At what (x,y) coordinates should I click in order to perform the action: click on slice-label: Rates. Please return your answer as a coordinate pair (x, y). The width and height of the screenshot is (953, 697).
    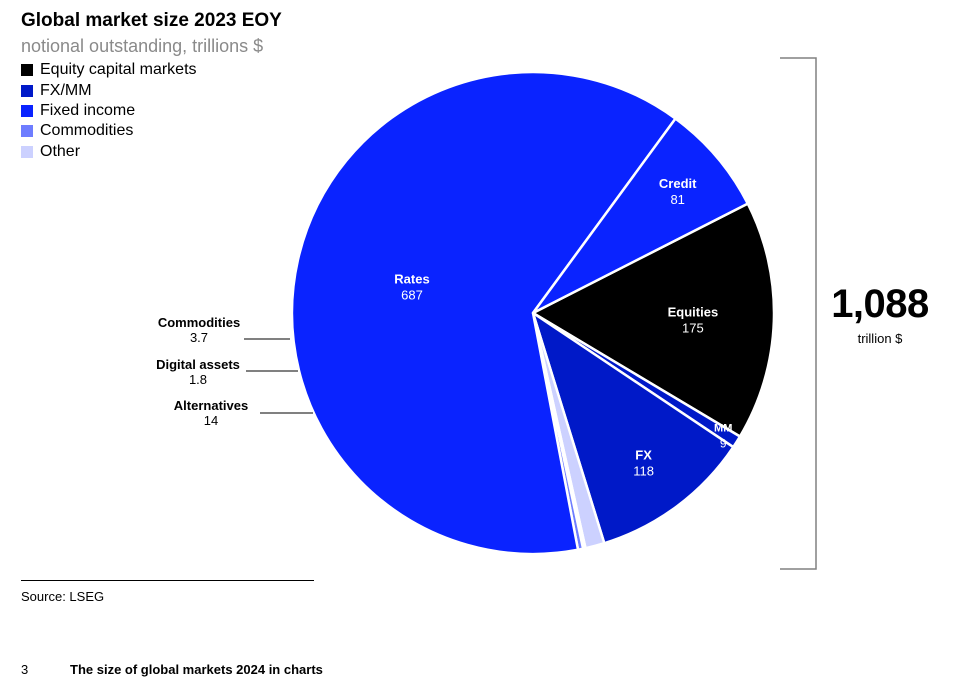
    Looking at the image, I should click on (411, 279).